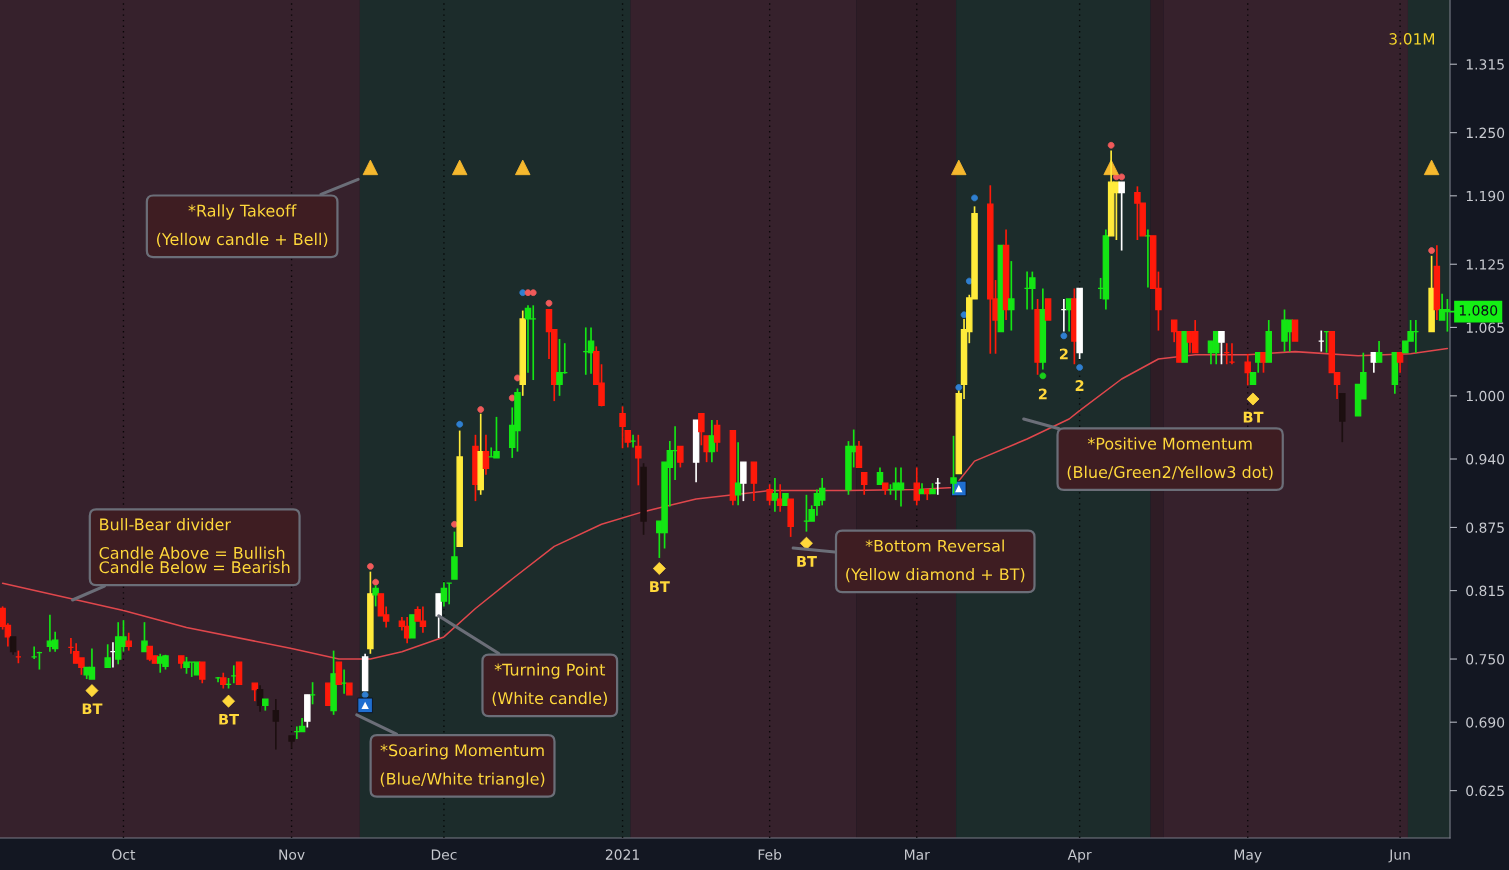  Describe the element at coordinates (1485, 396) in the screenshot. I see `y-tick-label: 1.000` at that location.